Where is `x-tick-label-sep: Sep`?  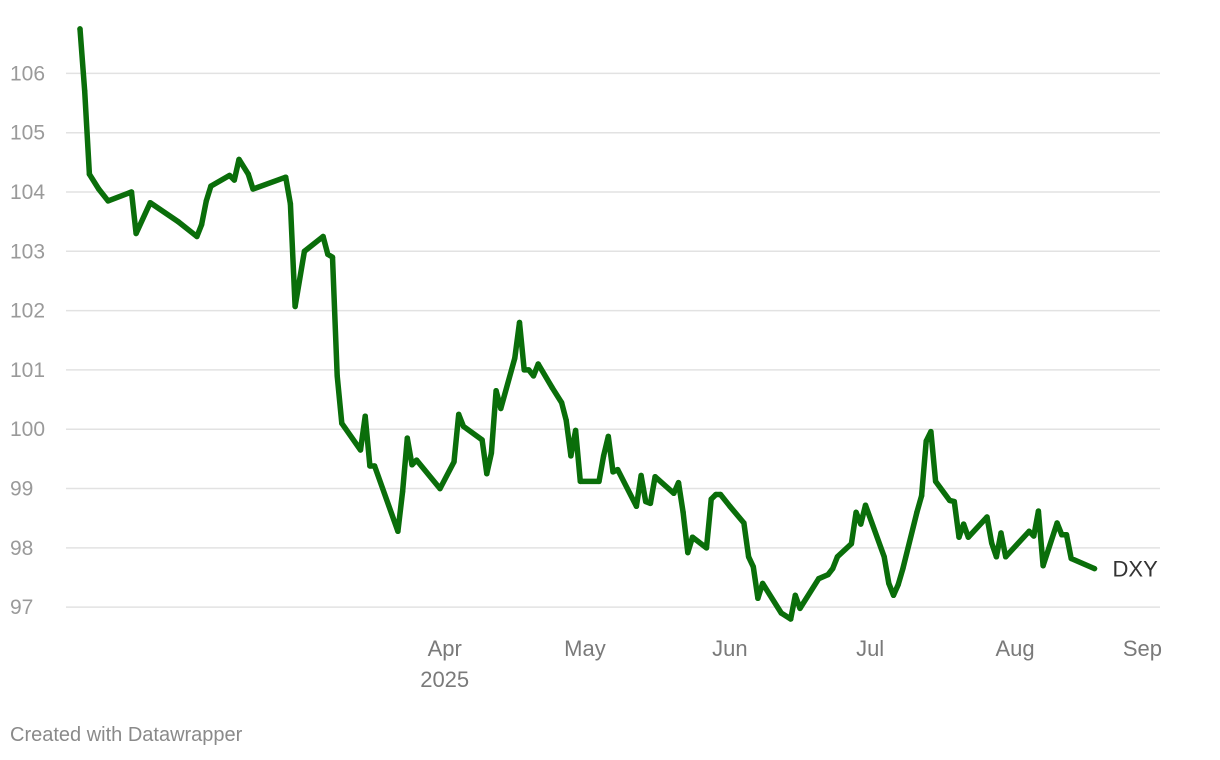
x-tick-label-sep: Sep is located at coordinates (1142, 648).